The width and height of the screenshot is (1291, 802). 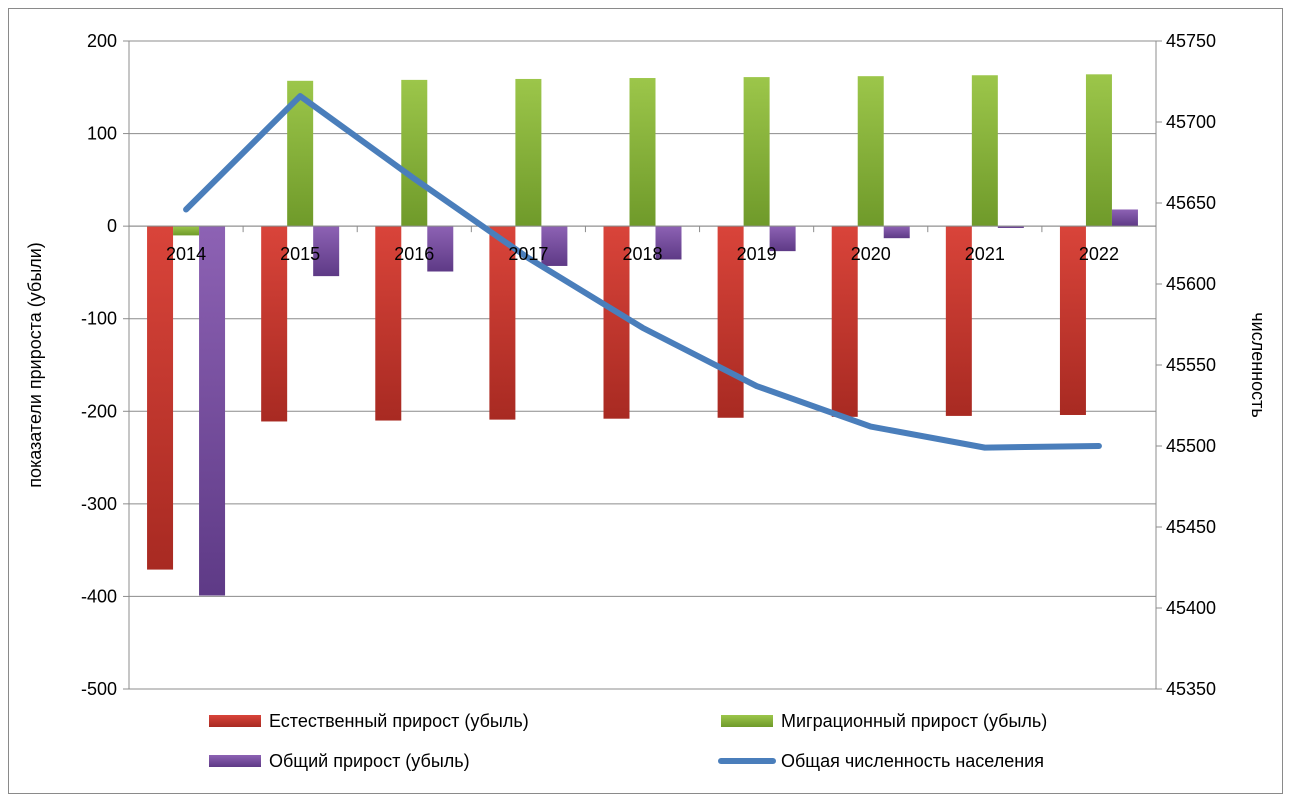 I want to click on y-tick-label: -200, so click(x=99, y=411).